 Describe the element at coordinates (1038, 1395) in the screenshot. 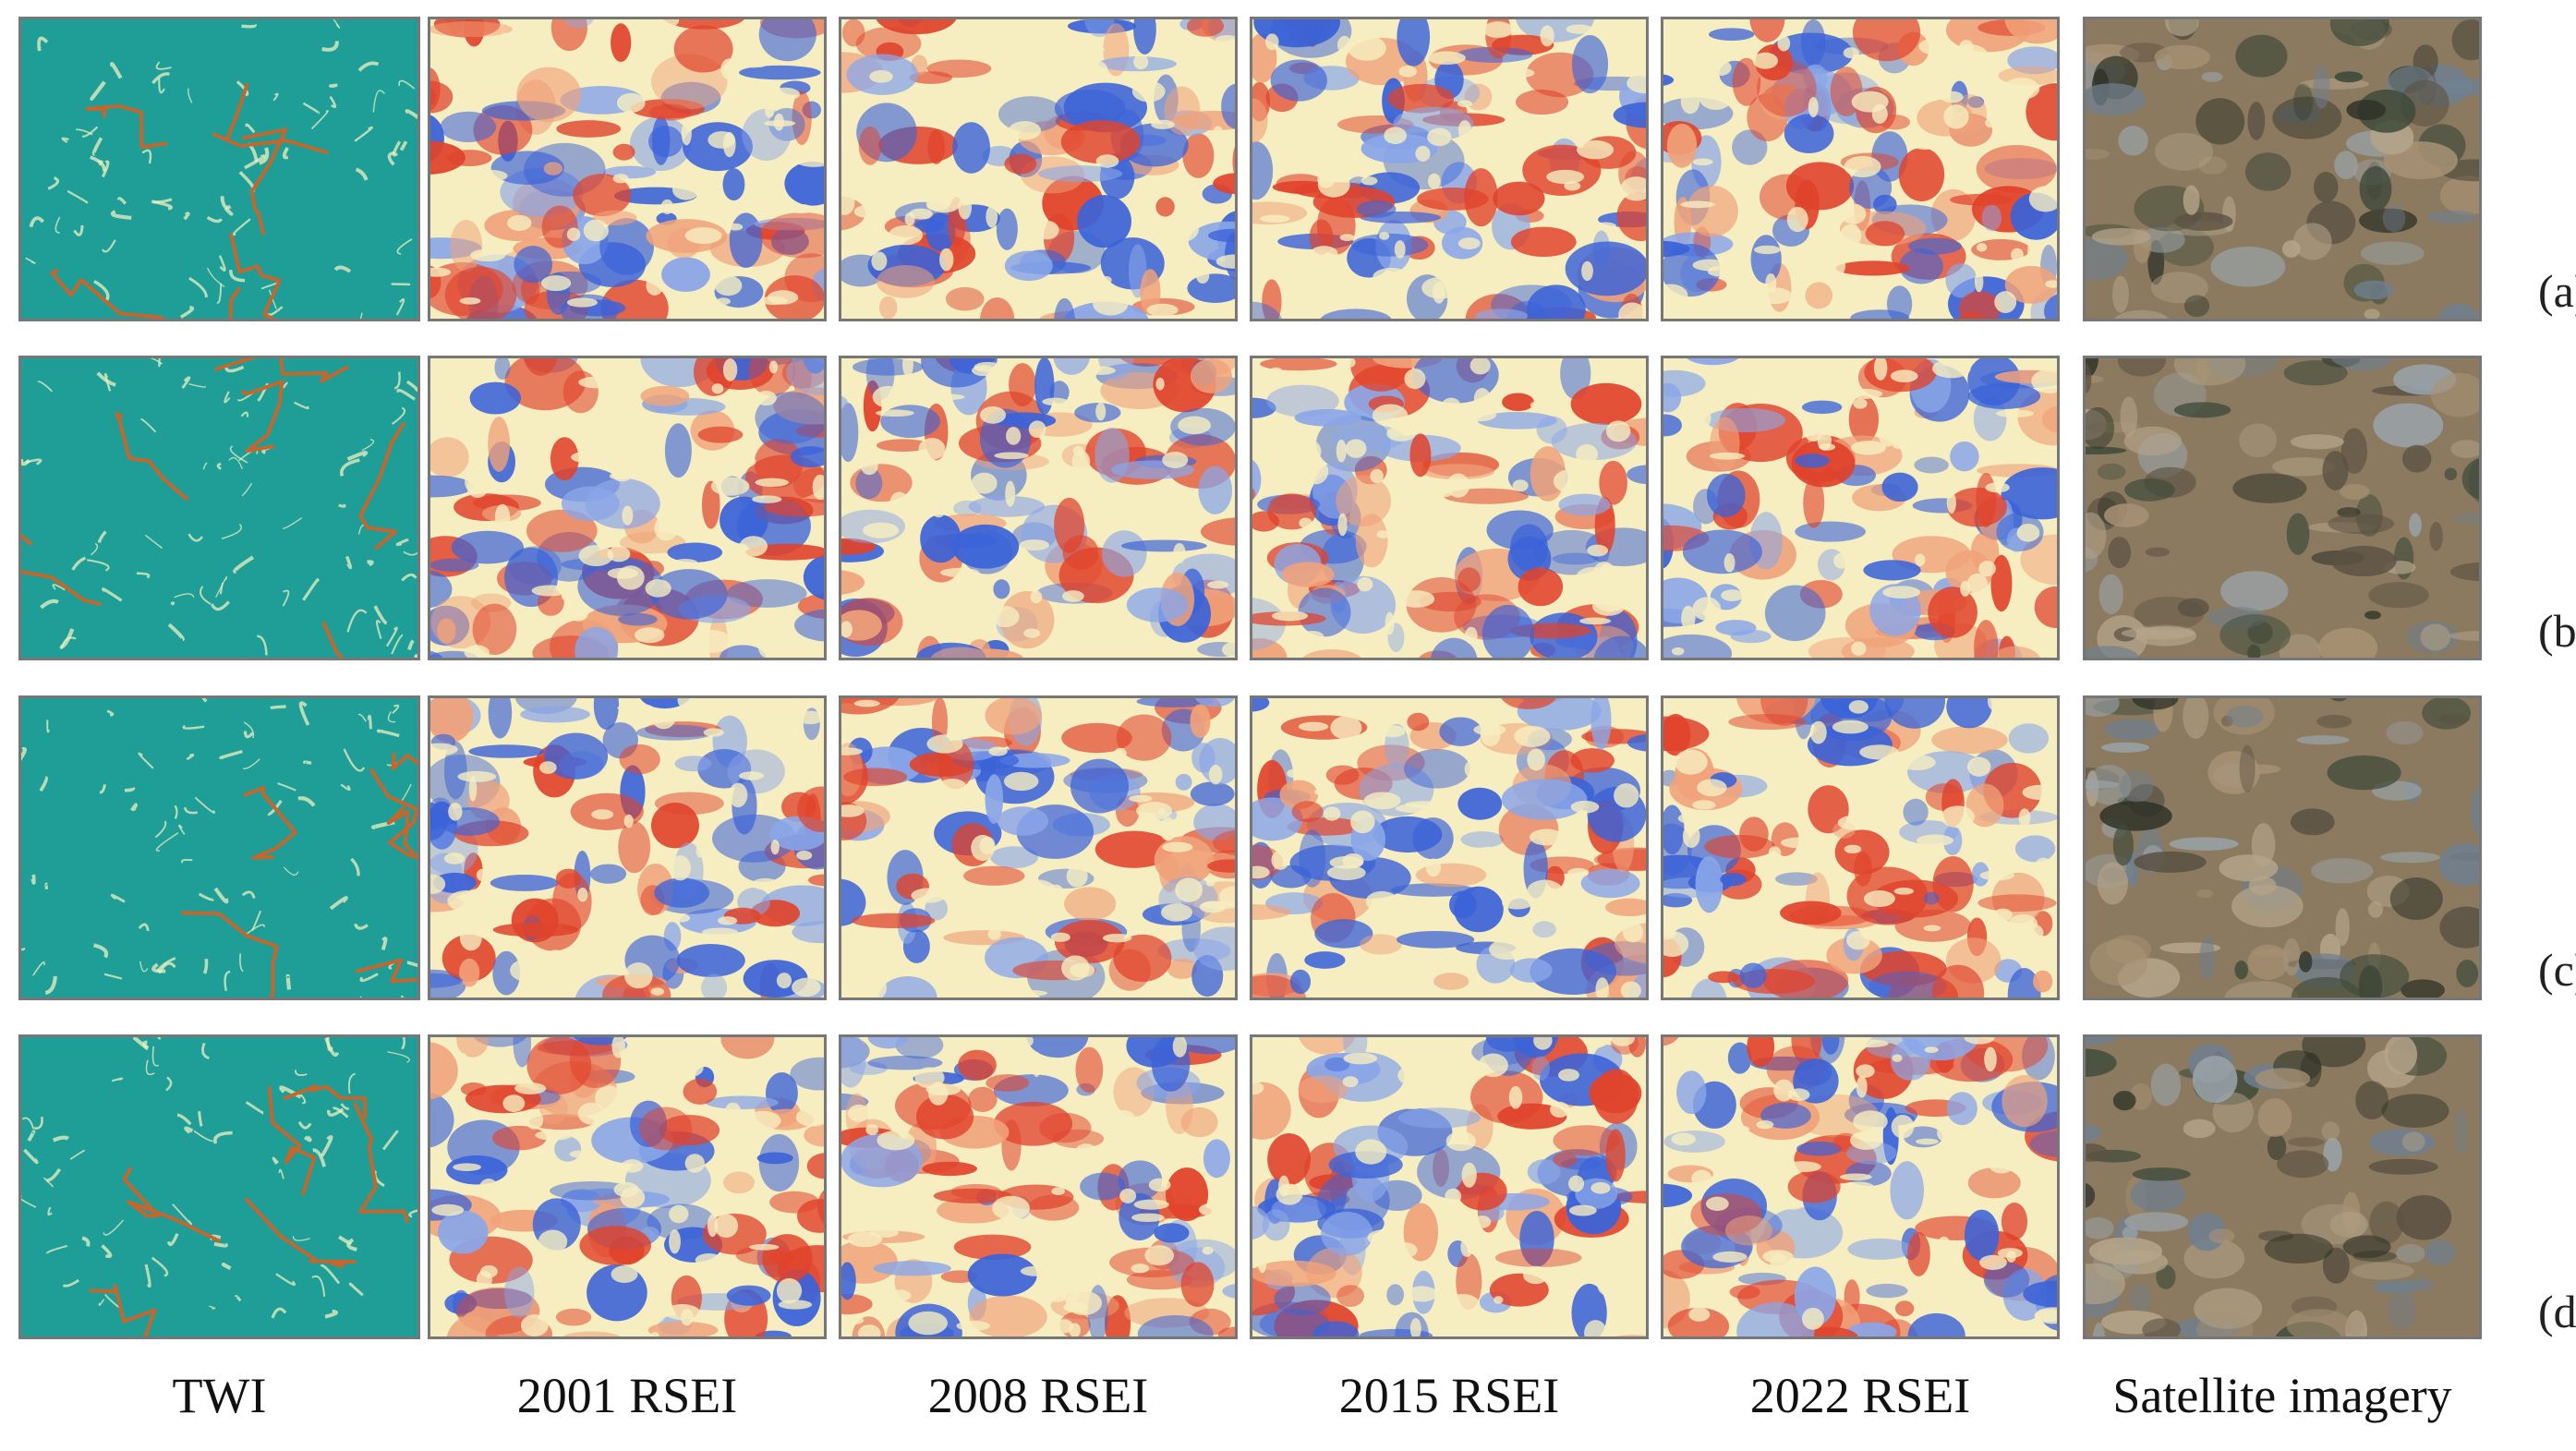

I see `column-label: 2008 RSEI` at that location.